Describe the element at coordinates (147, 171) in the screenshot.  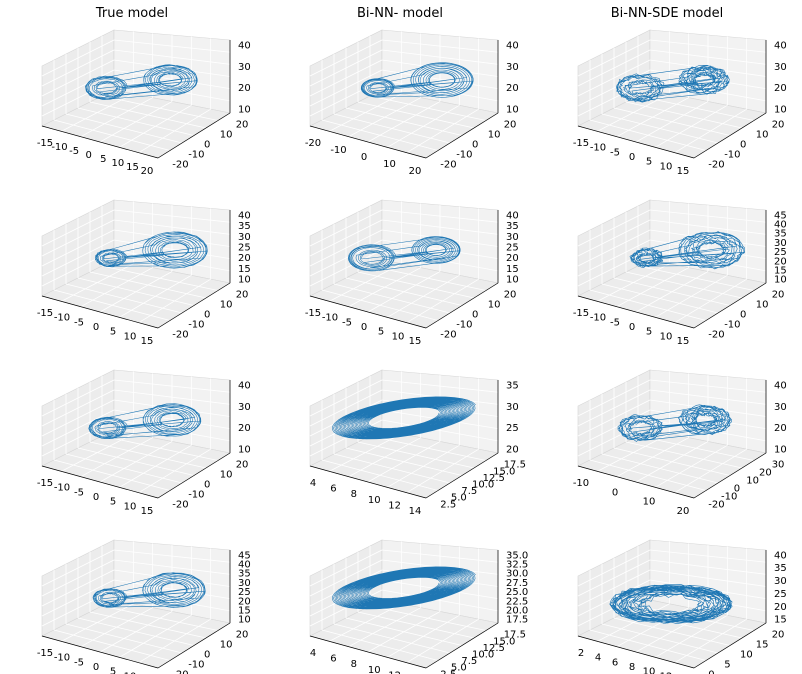
I see `x-tick-label: 20` at that location.